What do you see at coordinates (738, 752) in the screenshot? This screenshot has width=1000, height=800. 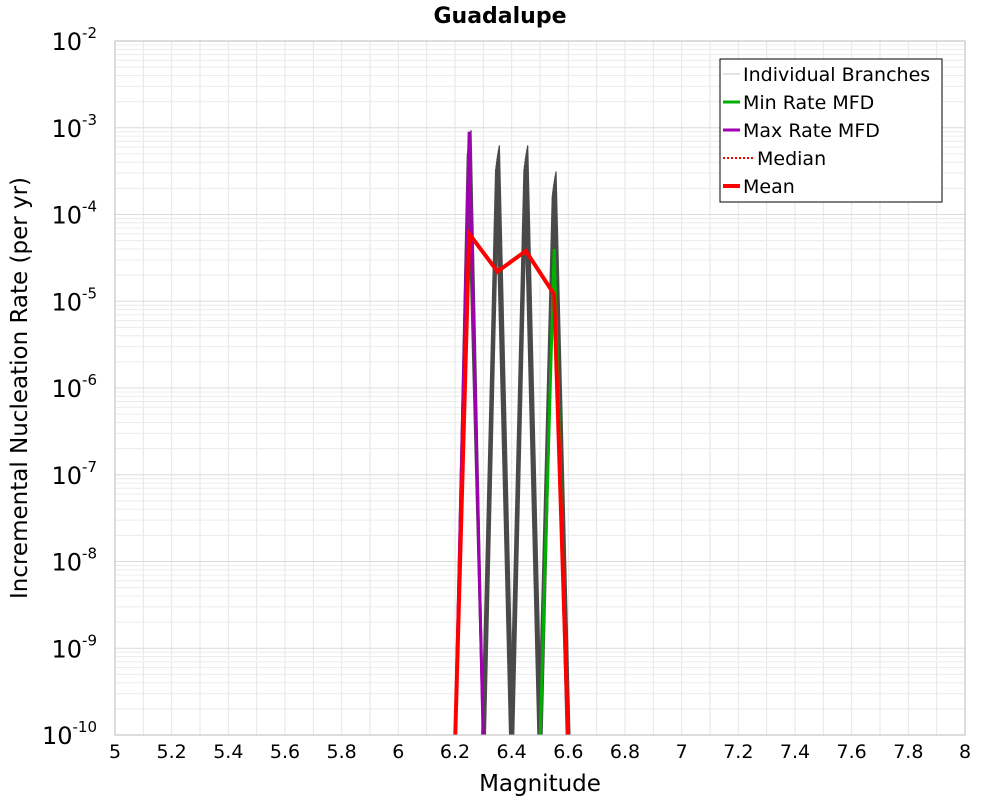 I see `x-tick-label: 7.2` at bounding box center [738, 752].